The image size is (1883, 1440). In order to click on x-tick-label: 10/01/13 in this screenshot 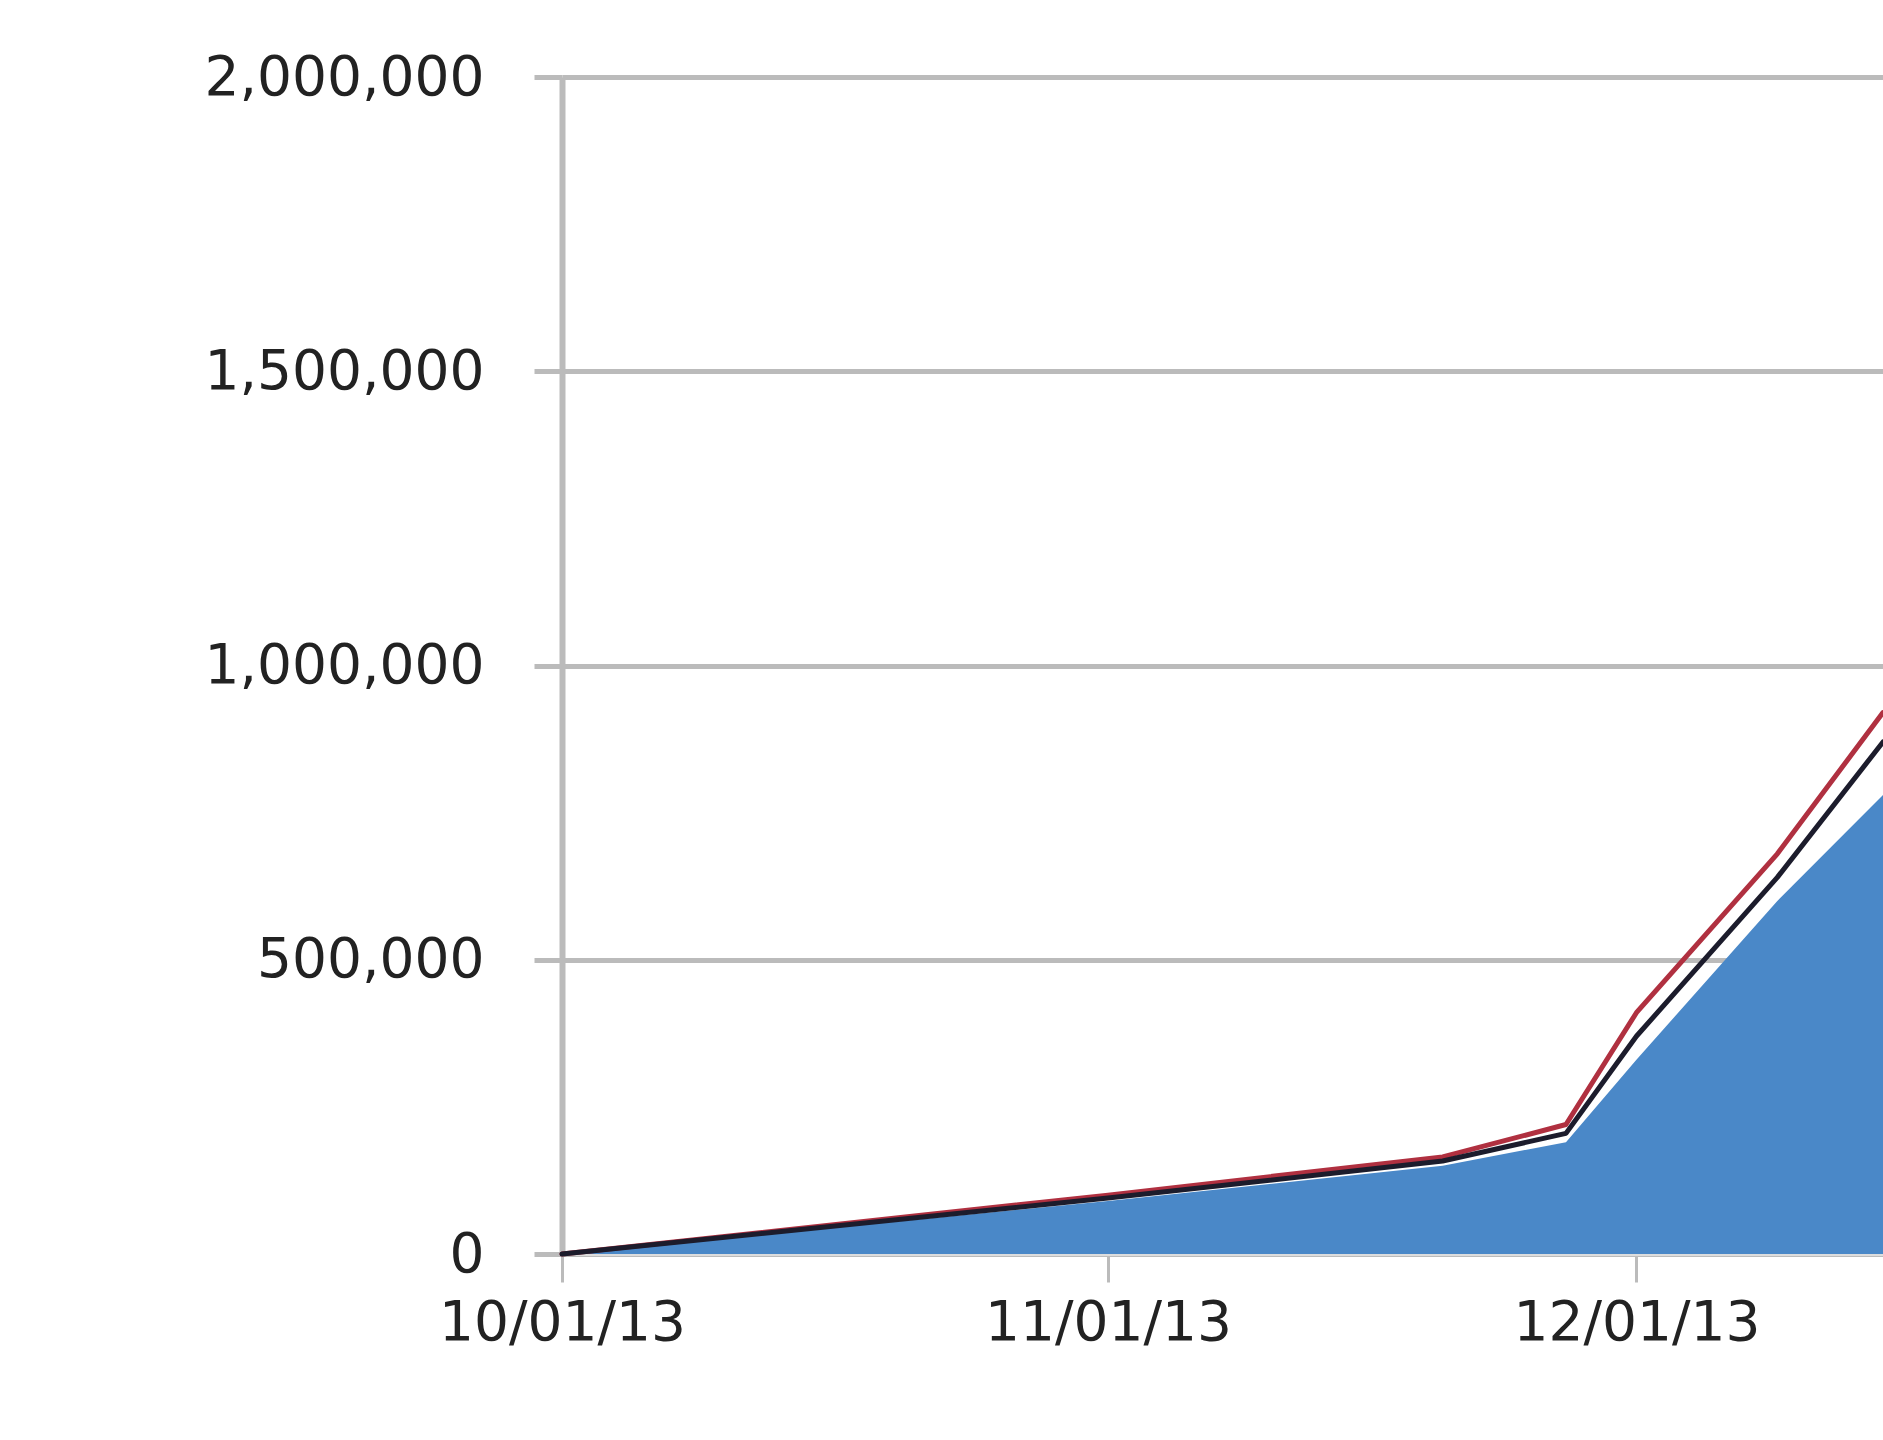, I will do `click(562, 1320)`.